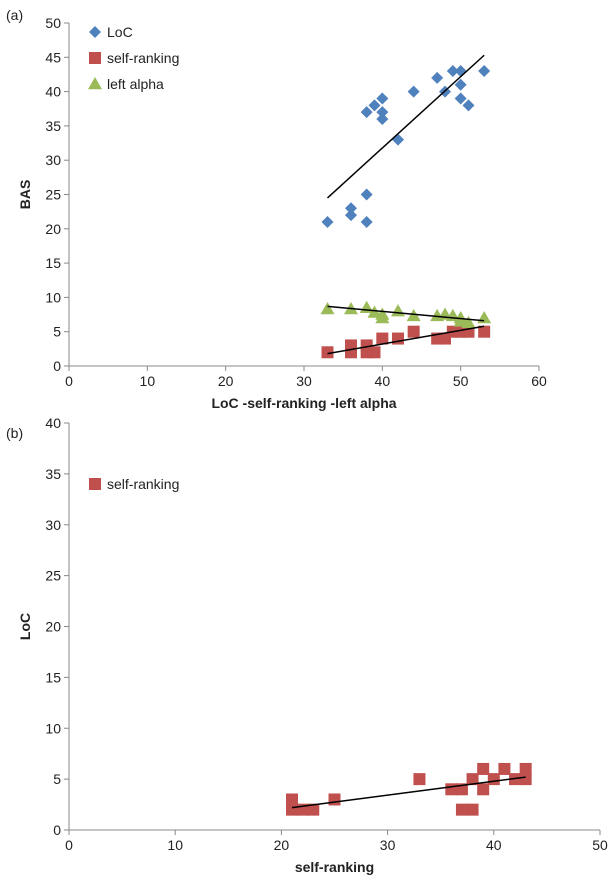 This screenshot has width=610, height=885. I want to click on legend: LoC self-ranking left alpha, so click(133, 58).